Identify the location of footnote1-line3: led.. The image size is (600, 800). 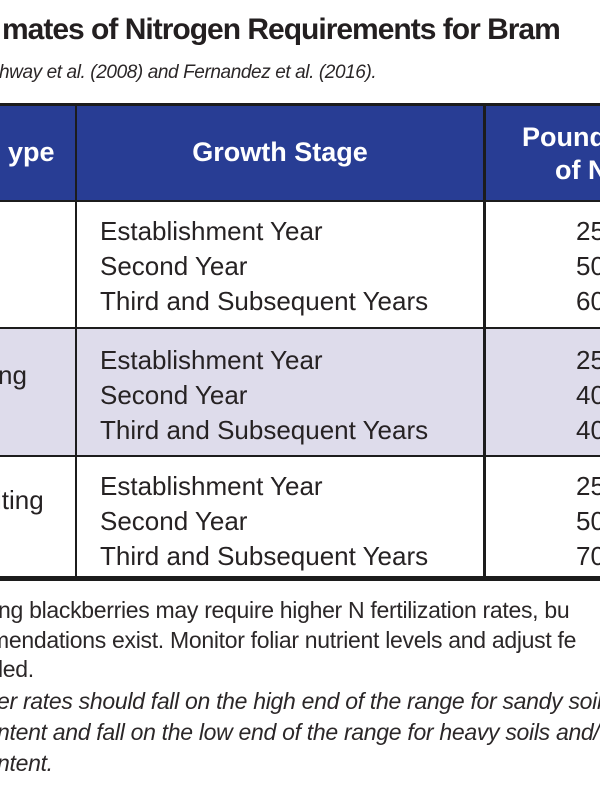
(17, 669).